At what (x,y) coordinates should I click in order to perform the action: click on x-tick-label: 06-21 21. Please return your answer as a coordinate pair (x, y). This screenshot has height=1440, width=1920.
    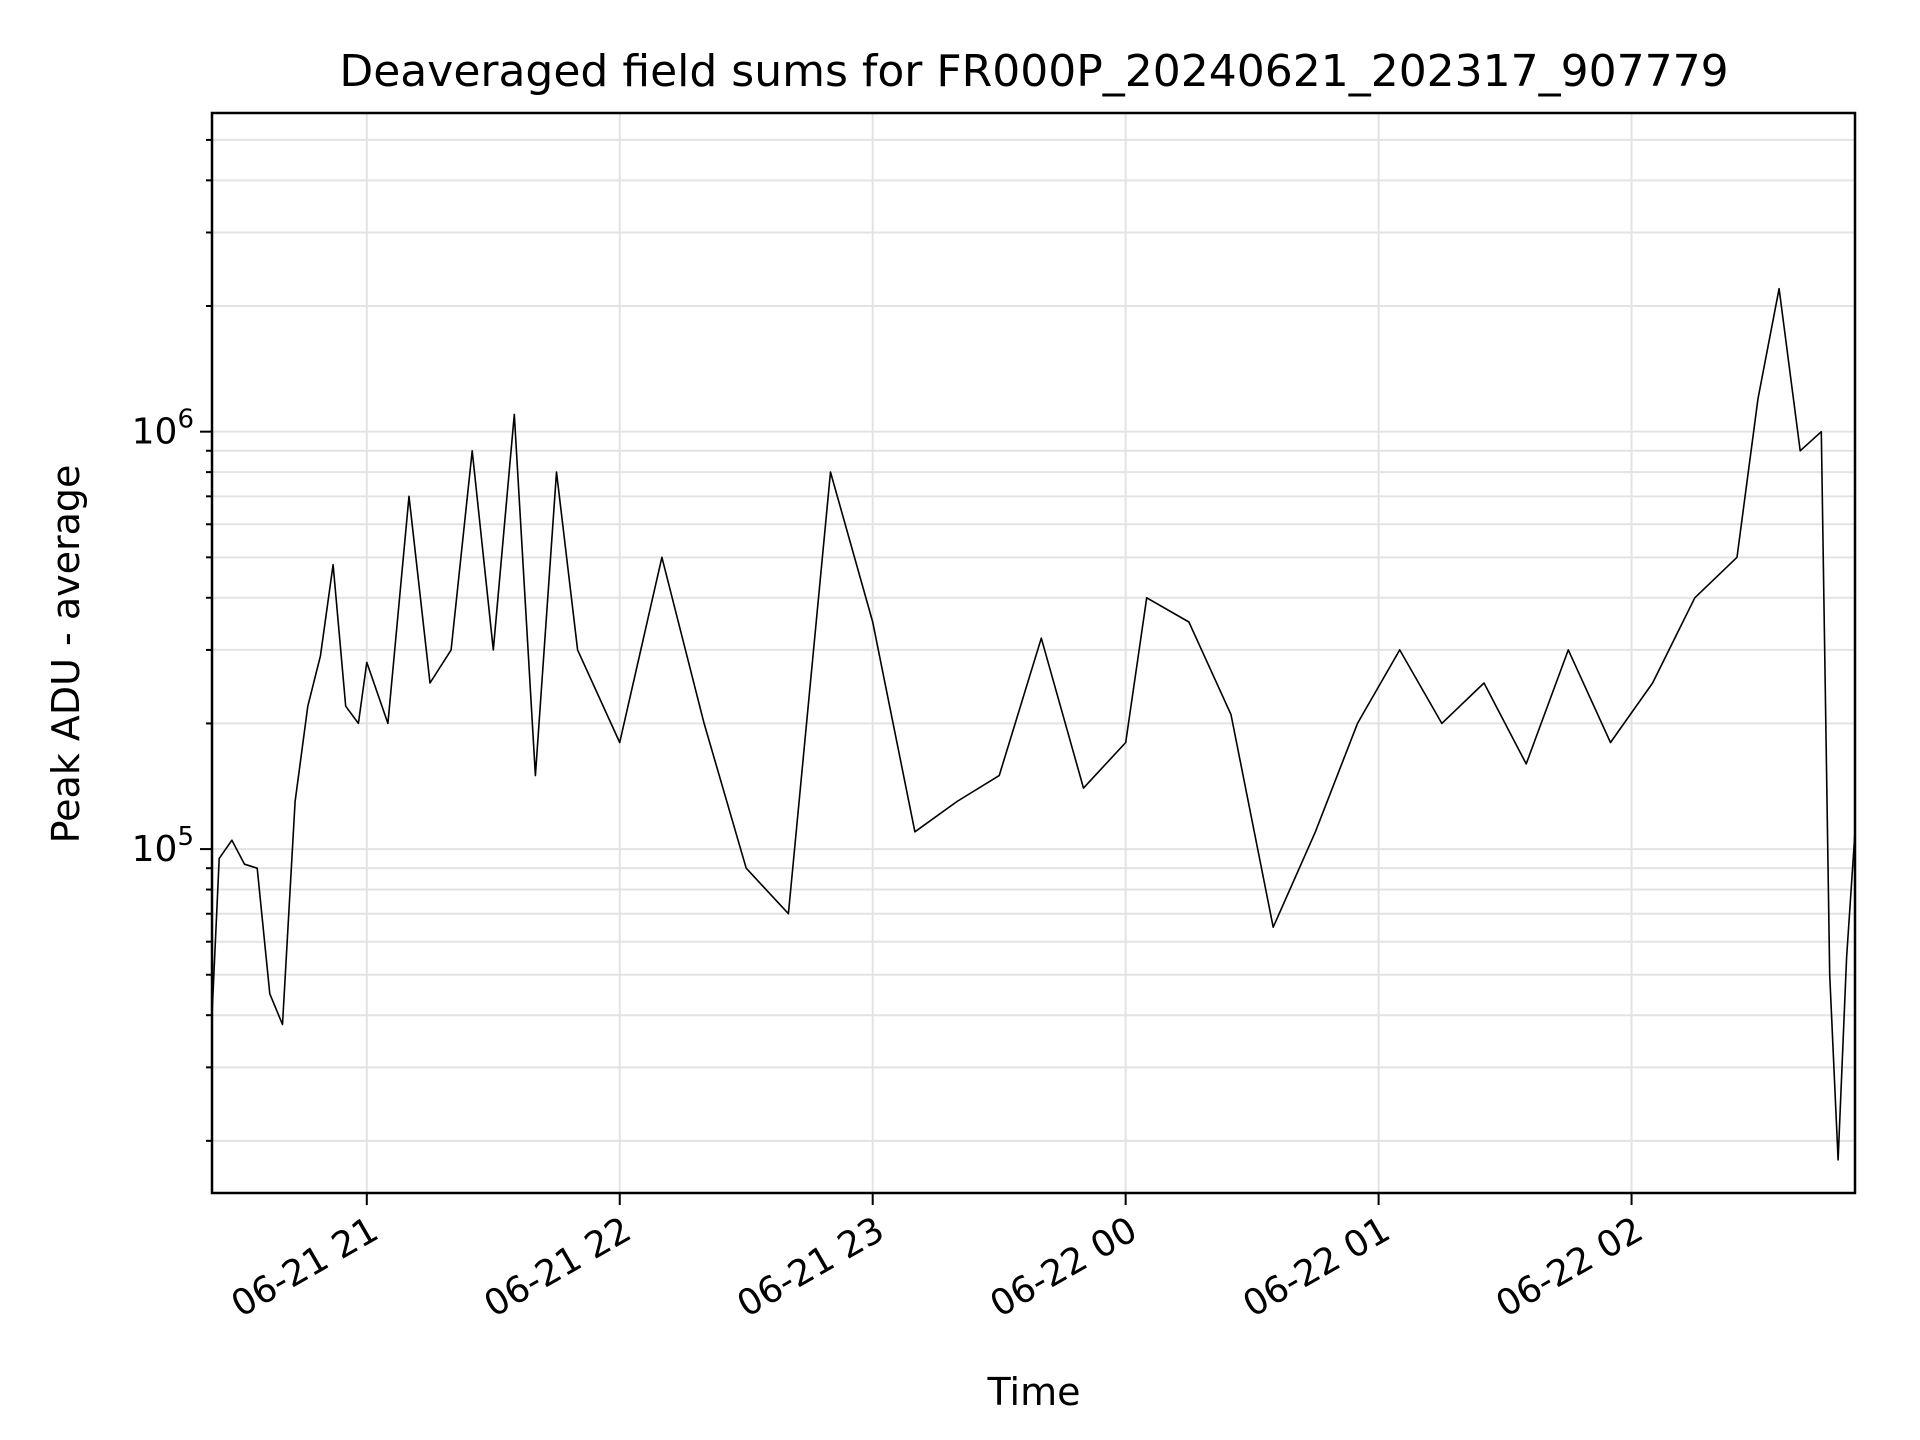
    Looking at the image, I should click on (305, 1267).